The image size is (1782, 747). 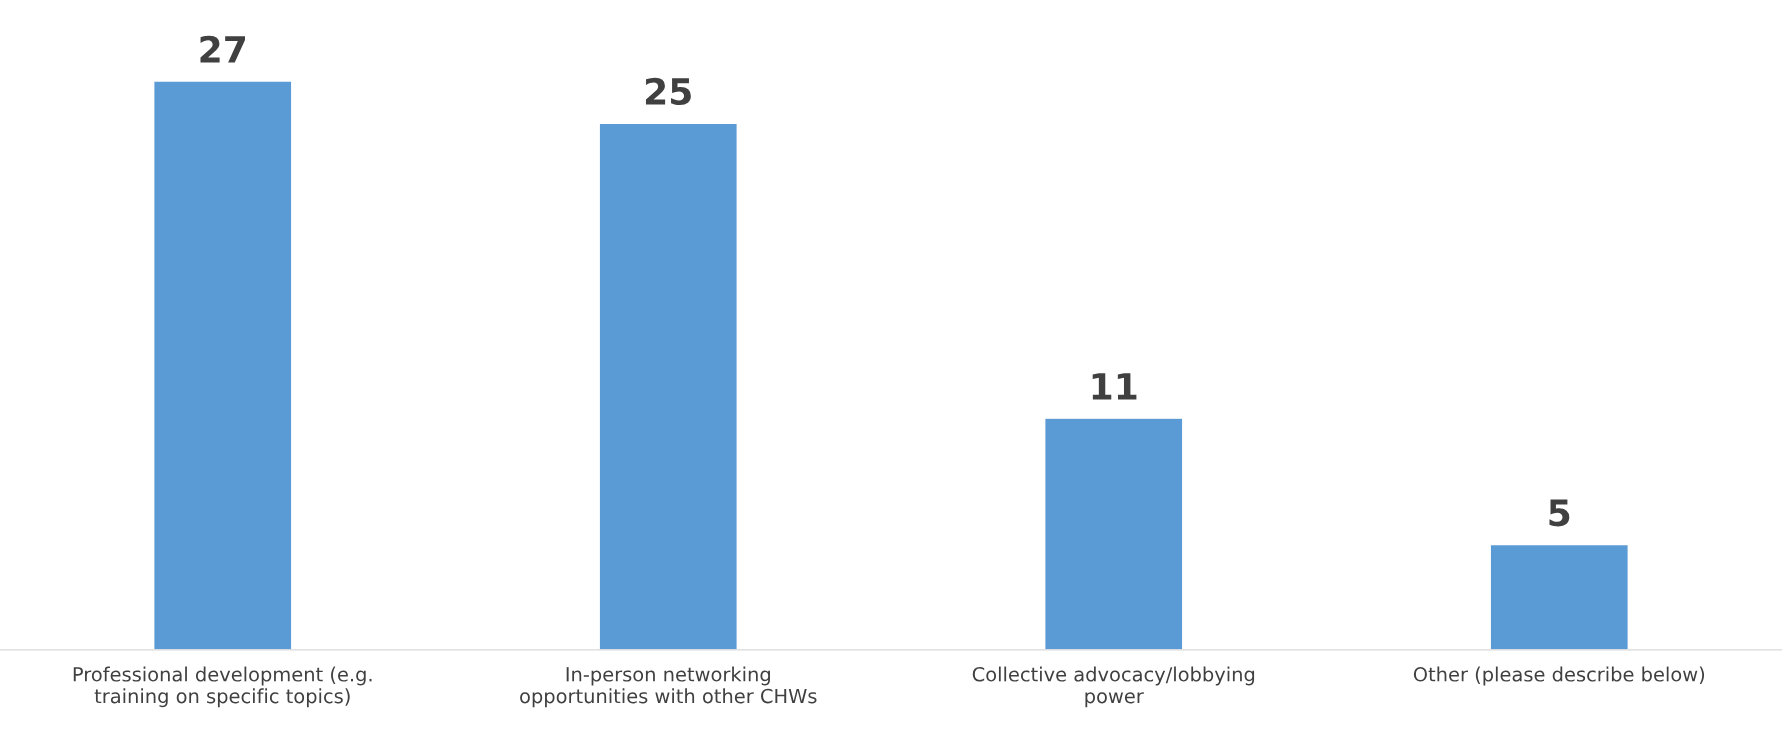 What do you see at coordinates (1114, 386) in the screenshot?
I see `data-label: 11` at bounding box center [1114, 386].